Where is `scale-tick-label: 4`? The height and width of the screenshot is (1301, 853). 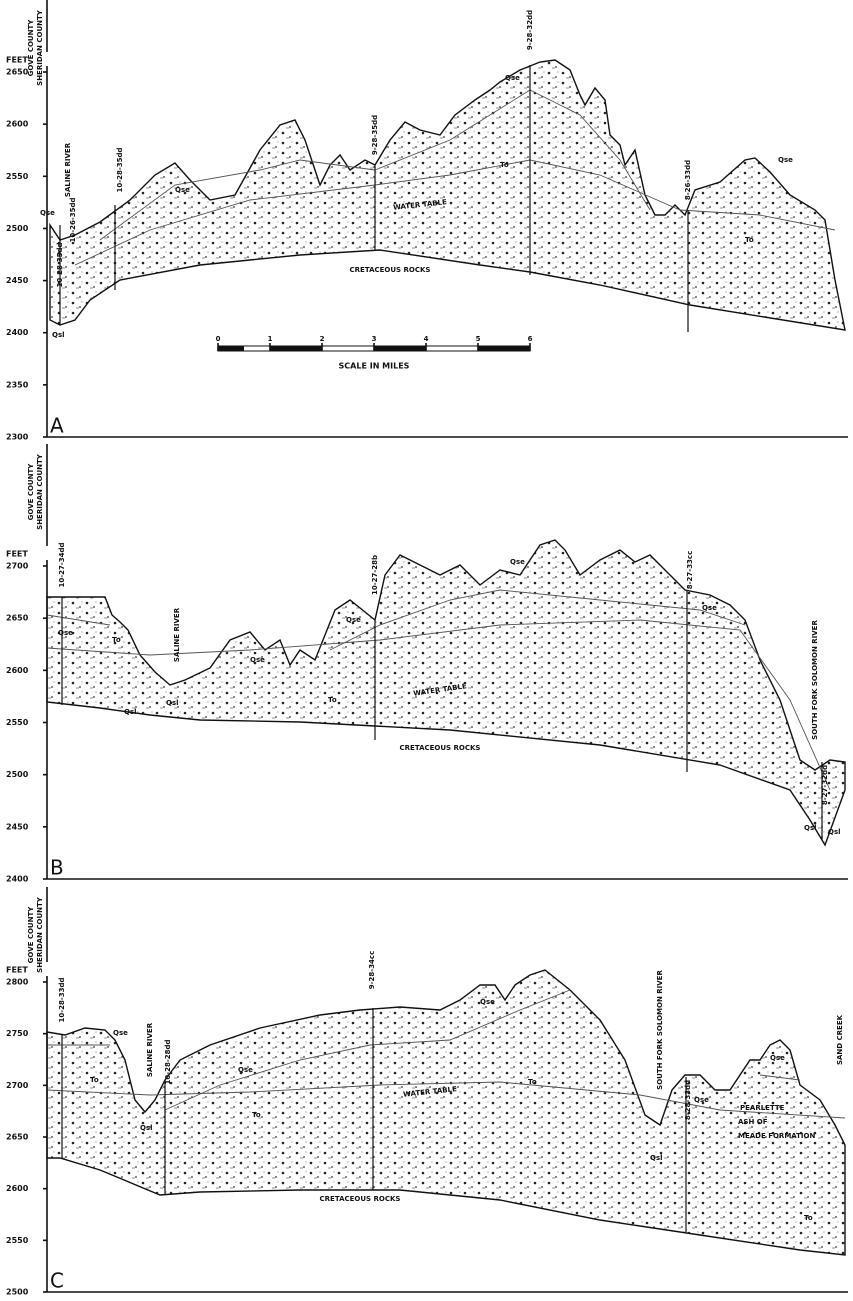
scale-tick-label: 4 is located at coordinates (426, 339).